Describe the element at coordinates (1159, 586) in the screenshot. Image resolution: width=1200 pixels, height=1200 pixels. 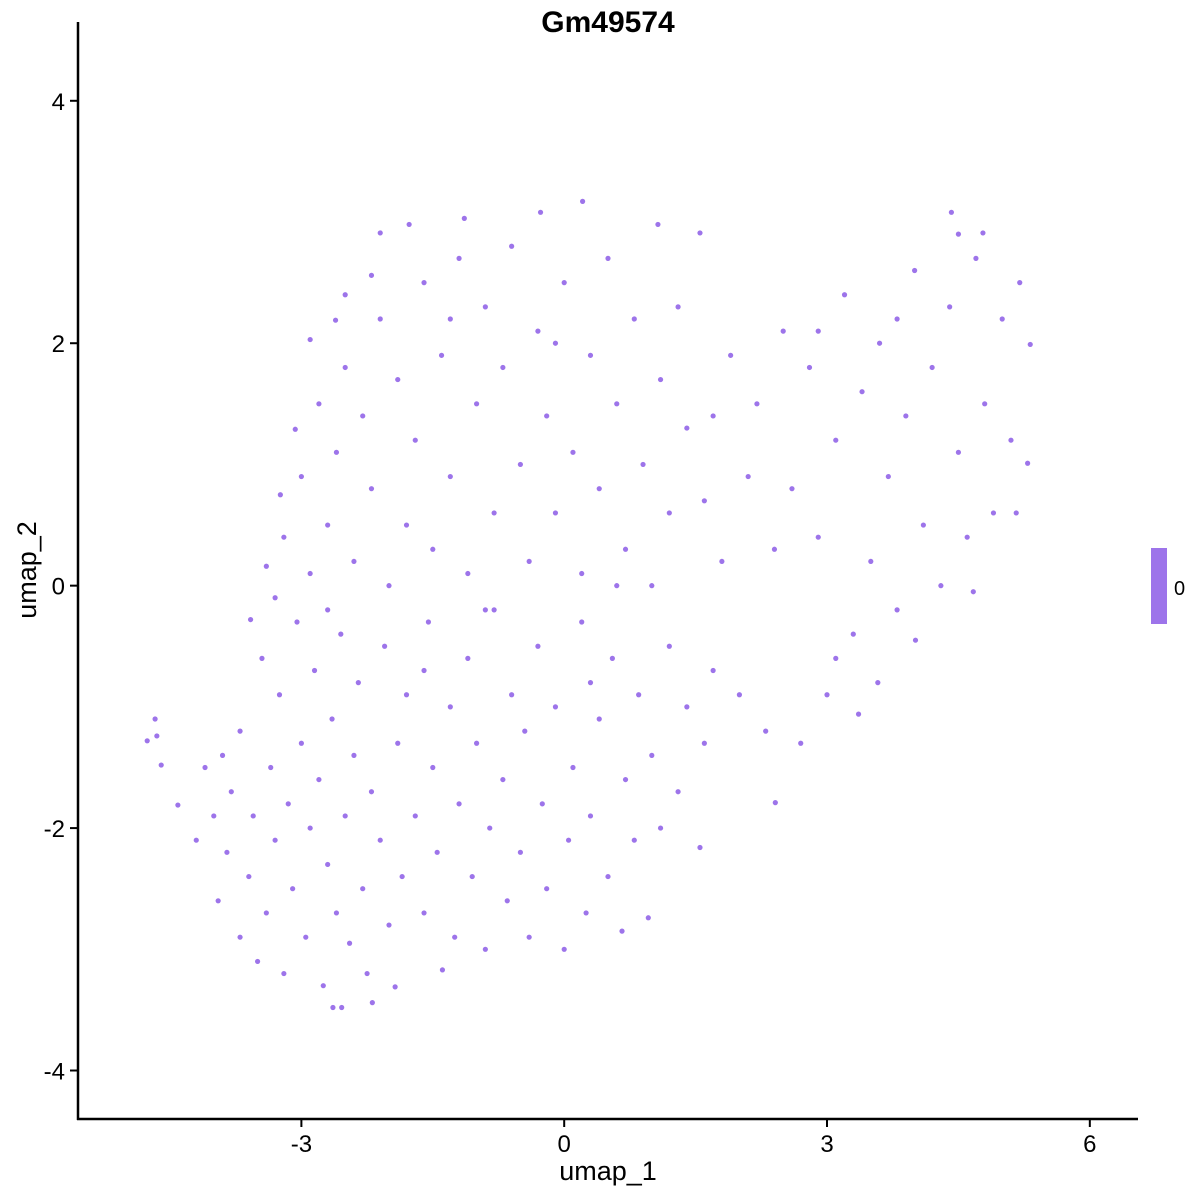
I see `legend-colorbar` at that location.